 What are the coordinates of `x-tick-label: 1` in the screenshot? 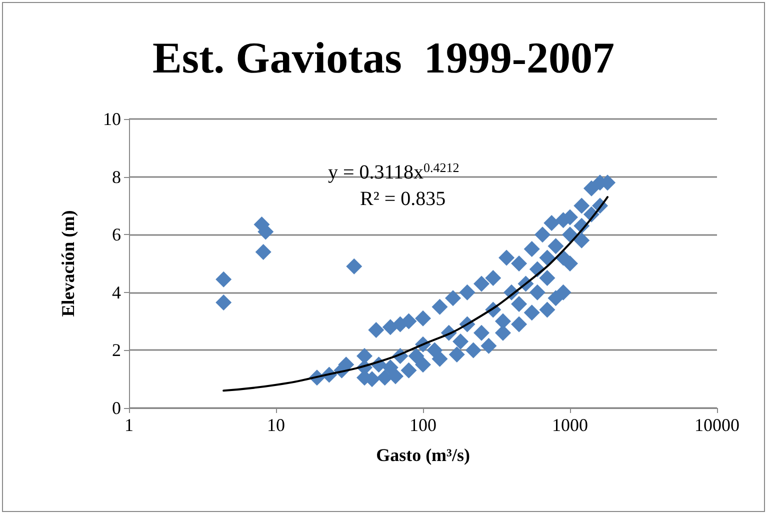 It's located at (129, 425).